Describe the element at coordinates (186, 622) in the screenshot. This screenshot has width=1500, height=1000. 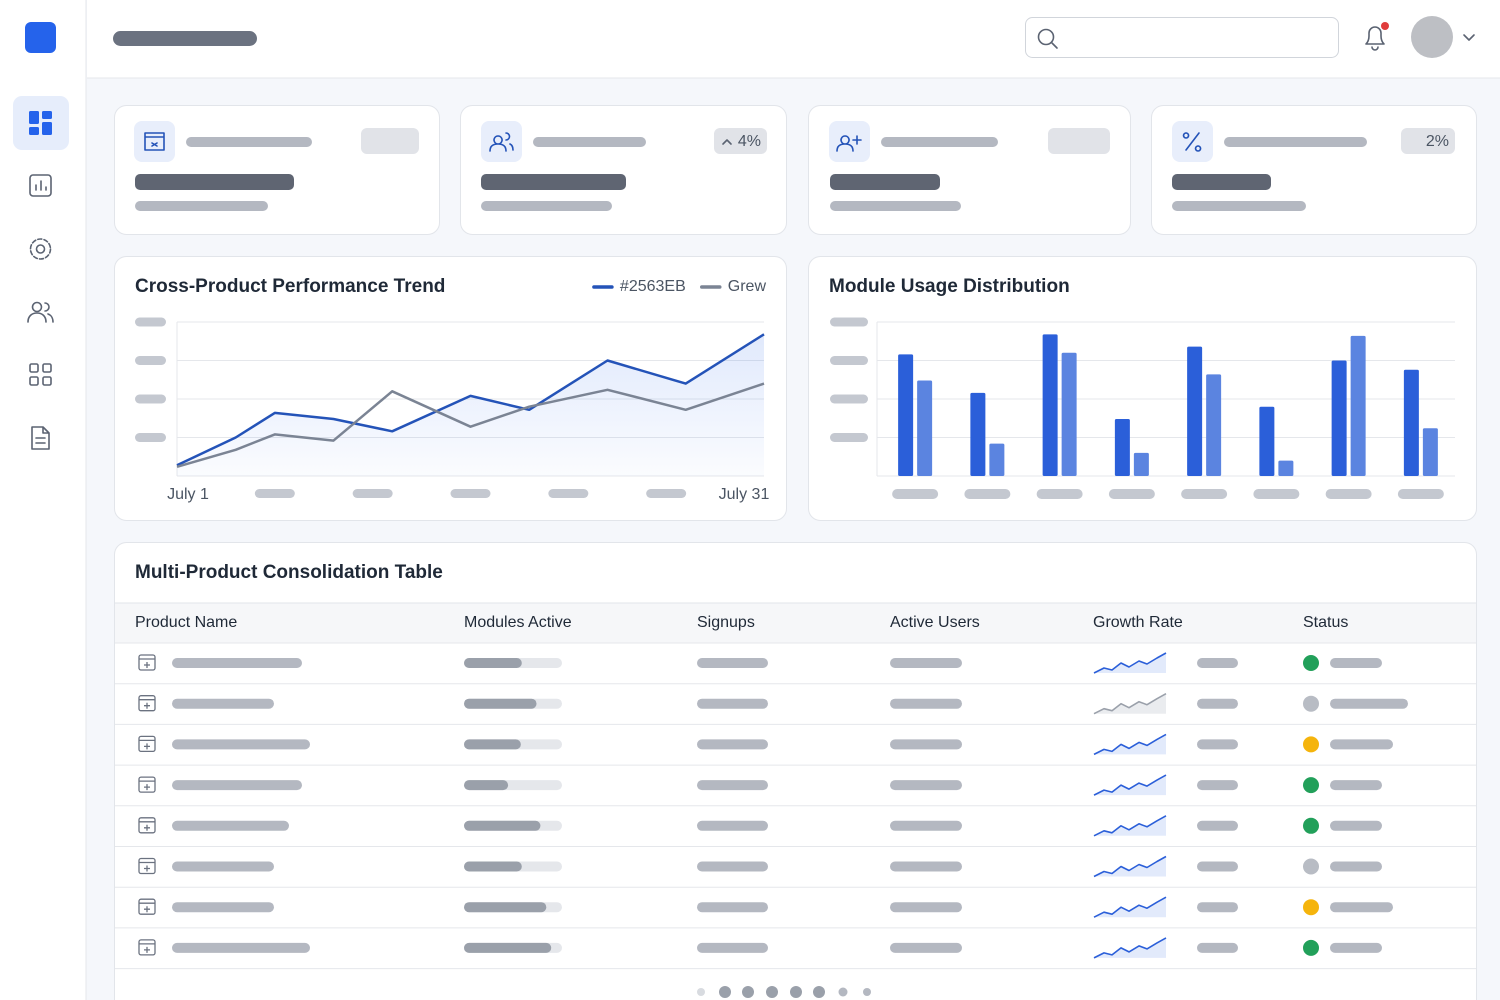
I see `column-header: Product Name` at that location.